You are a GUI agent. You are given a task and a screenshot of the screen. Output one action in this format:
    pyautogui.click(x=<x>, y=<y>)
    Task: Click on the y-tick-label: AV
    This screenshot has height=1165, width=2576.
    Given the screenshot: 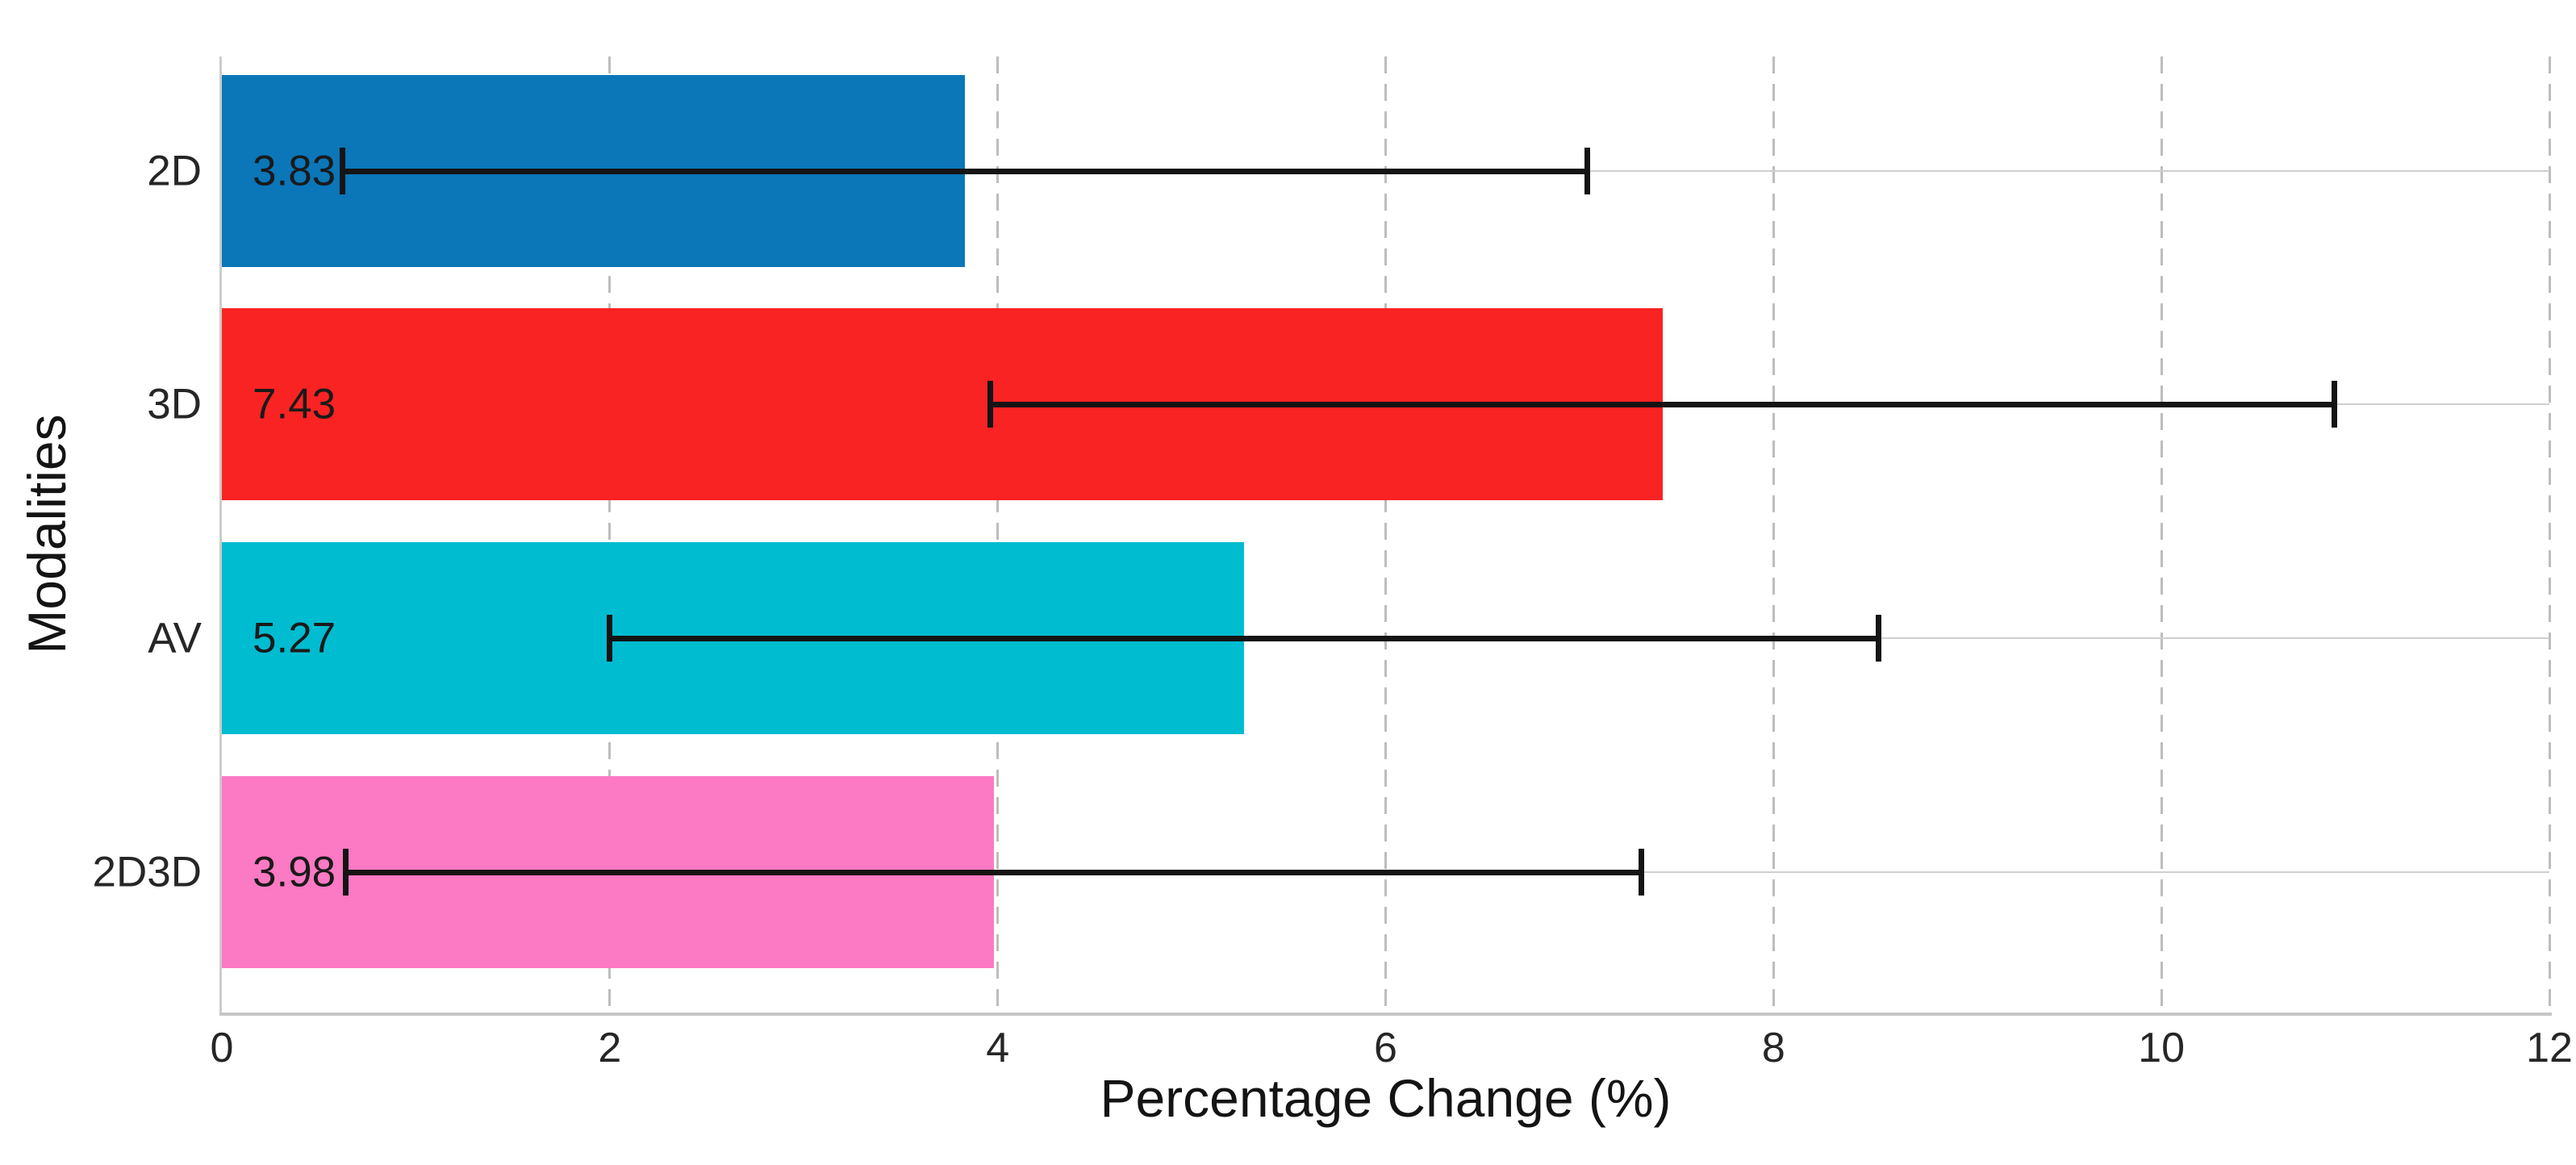 What is the action you would take?
    pyautogui.click(x=175, y=638)
    